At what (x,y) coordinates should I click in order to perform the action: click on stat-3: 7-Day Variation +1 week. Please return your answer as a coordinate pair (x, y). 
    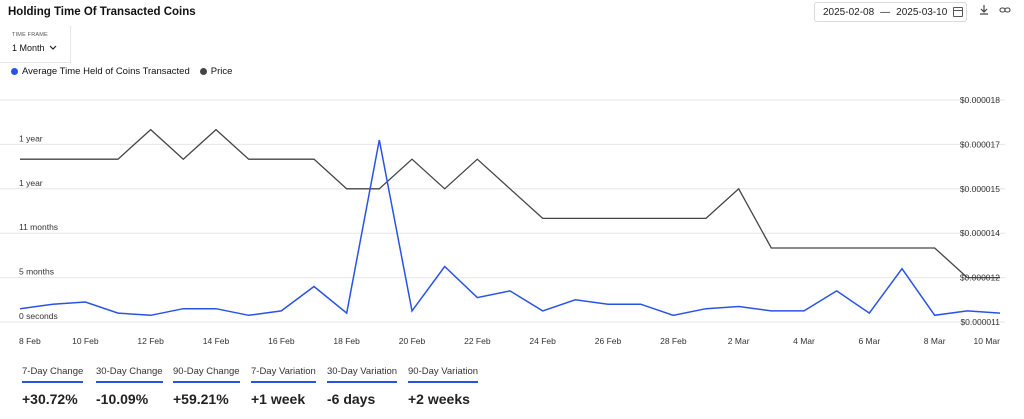
    Looking at the image, I should click on (283, 386).